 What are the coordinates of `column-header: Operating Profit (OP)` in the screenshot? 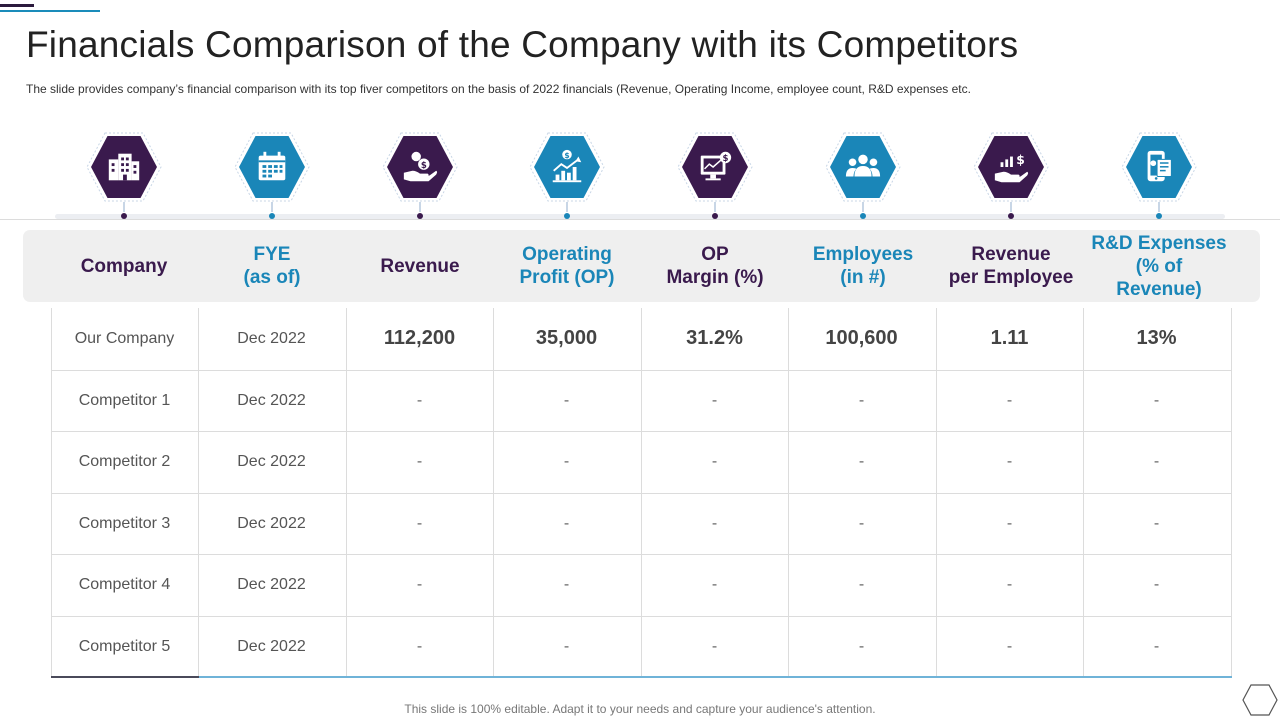 It's located at (567, 266).